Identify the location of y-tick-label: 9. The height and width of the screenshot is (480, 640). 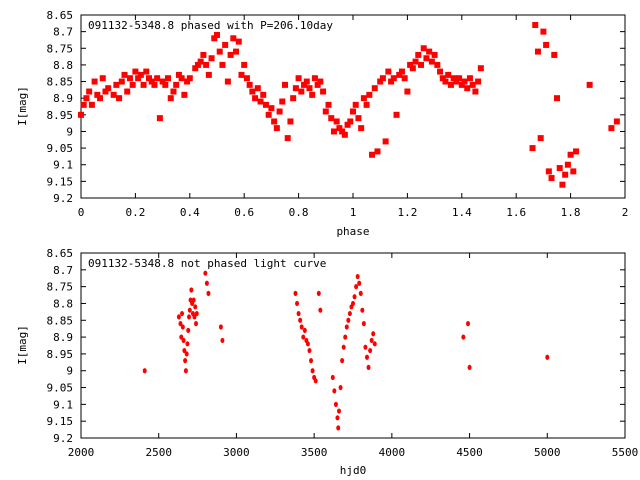
(69, 371).